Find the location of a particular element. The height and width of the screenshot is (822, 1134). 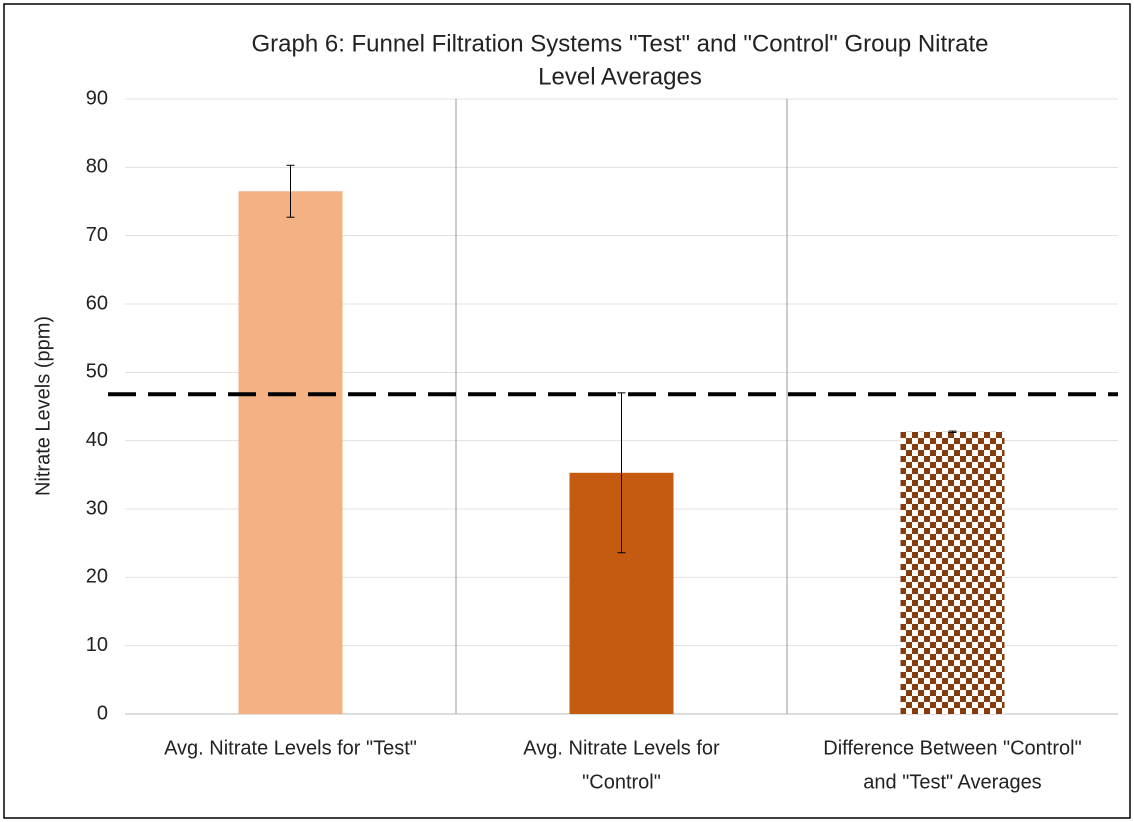

x-tick-label: Avg. Nitrate Levels for "Test" is located at coordinates (290, 748).